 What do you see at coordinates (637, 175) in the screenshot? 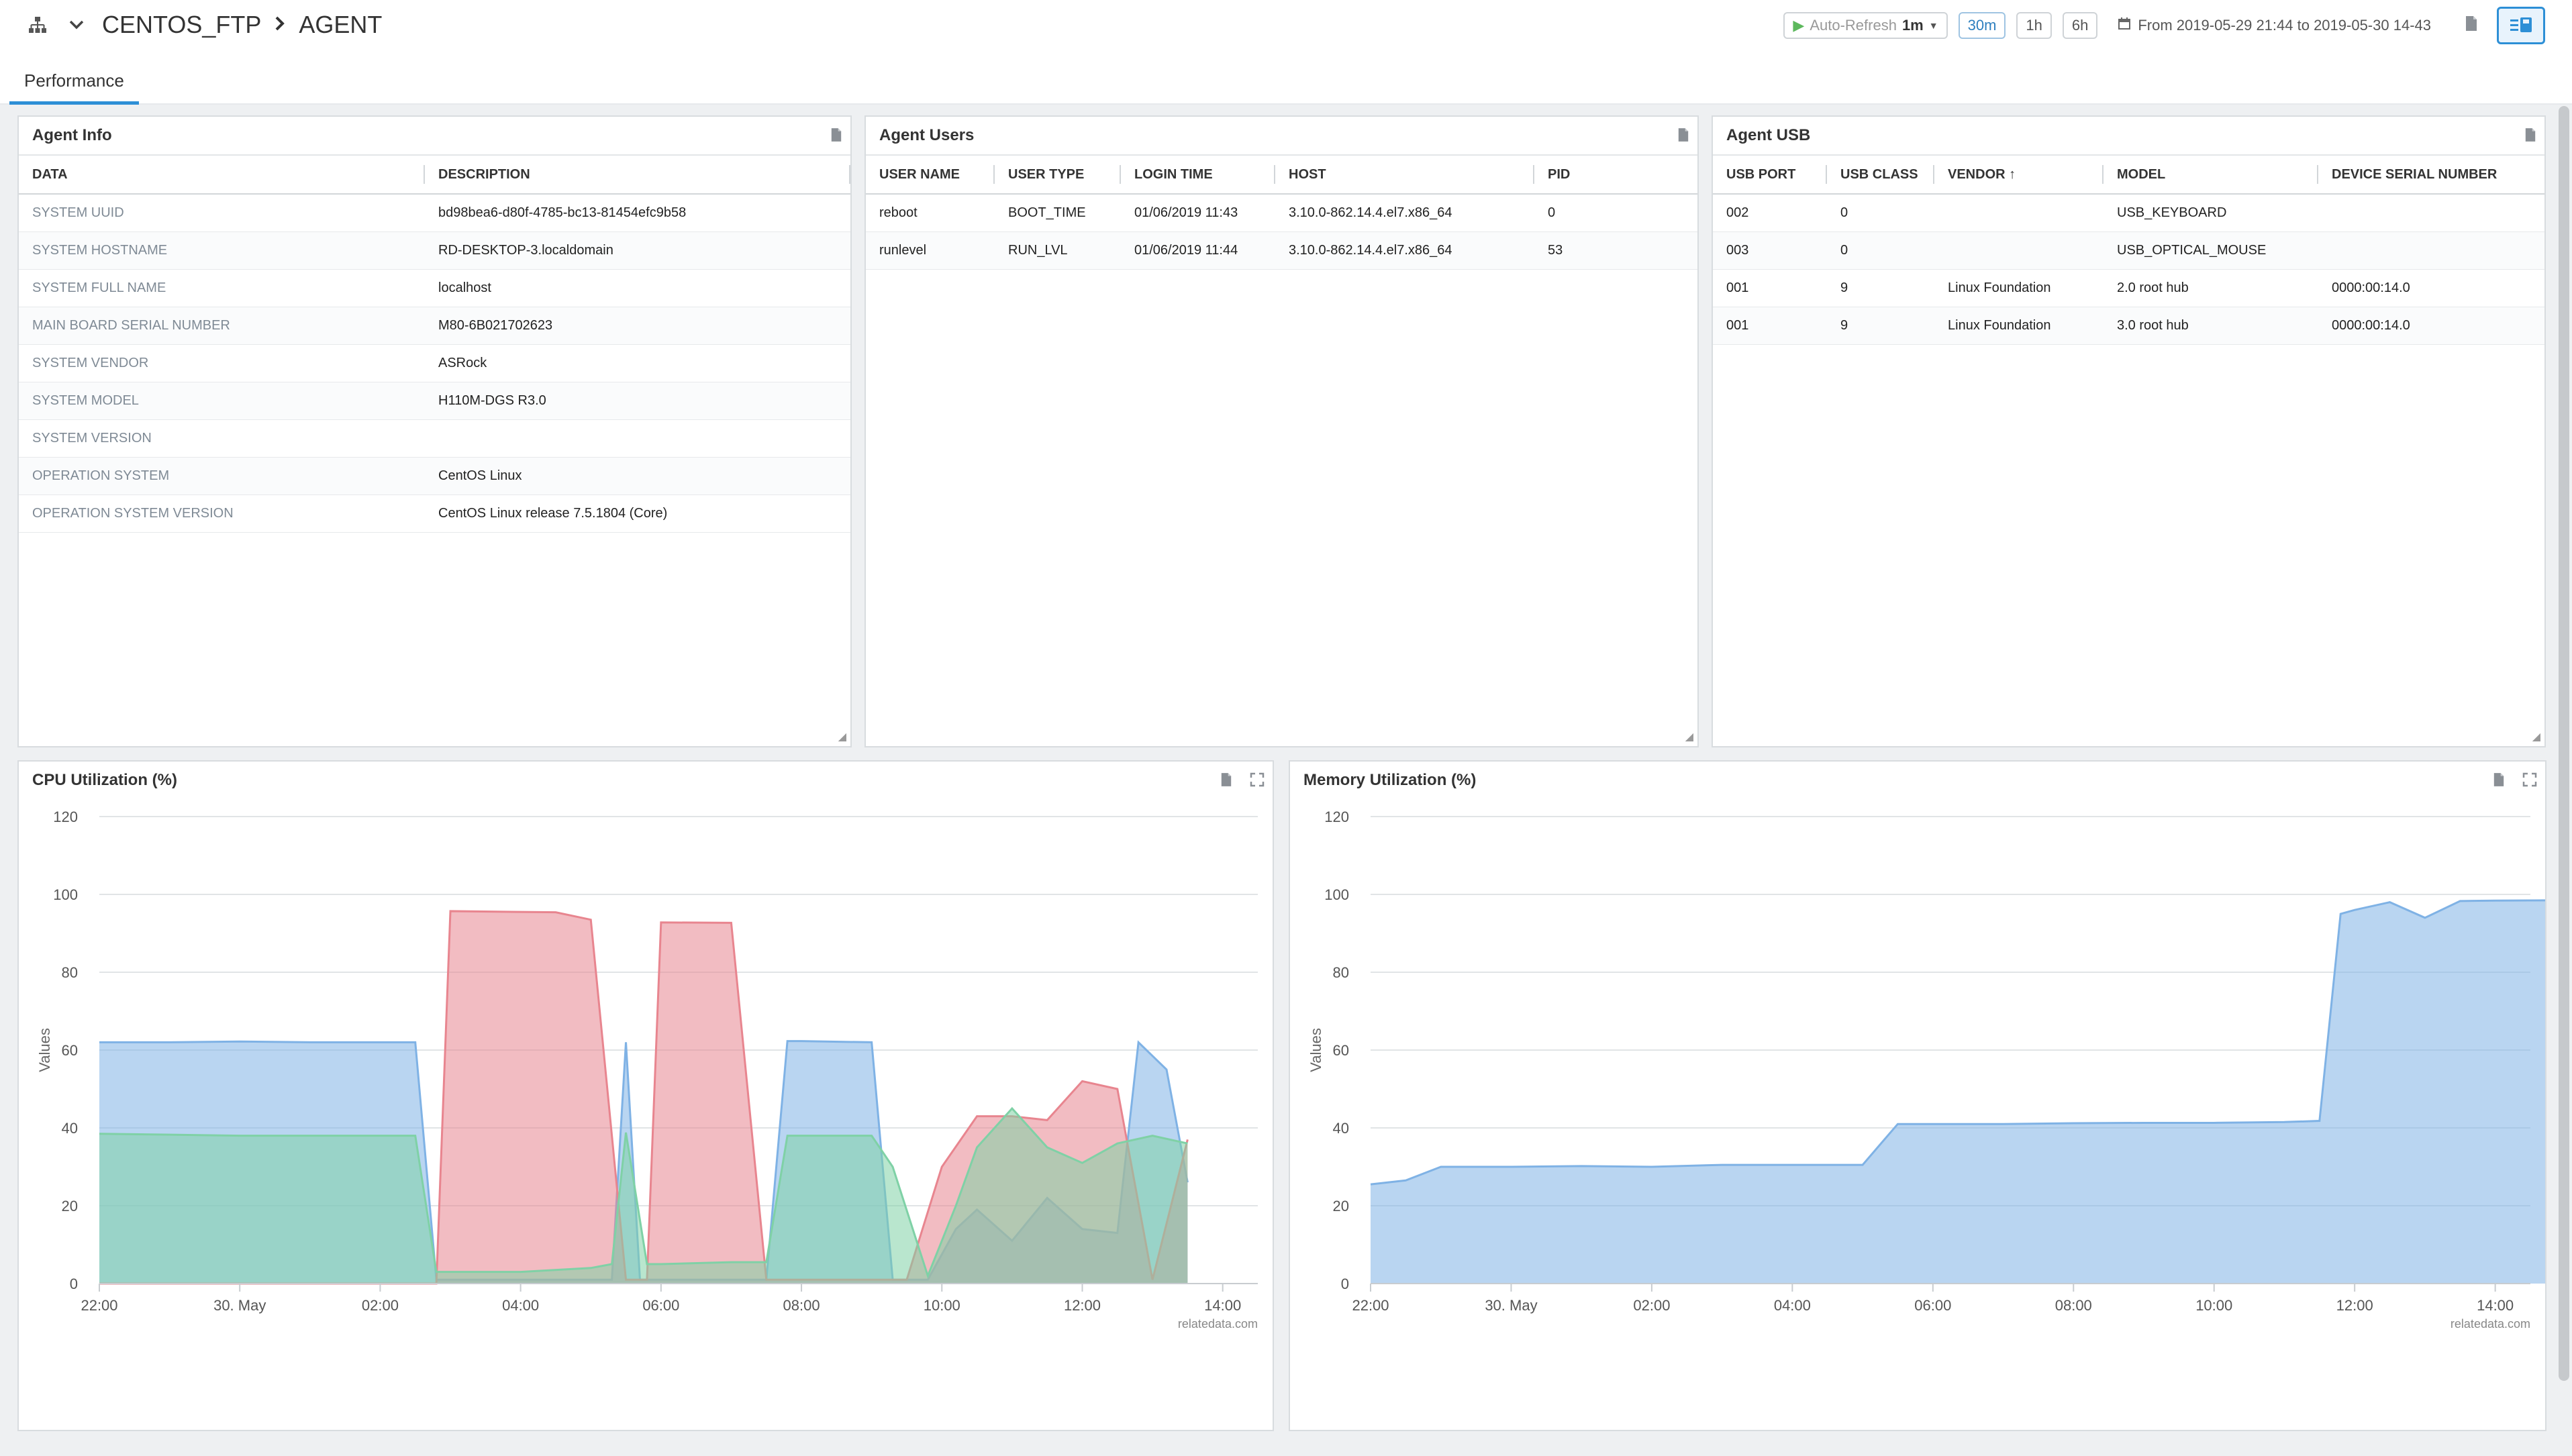
I see `column-header: DESCRIPTION` at bounding box center [637, 175].